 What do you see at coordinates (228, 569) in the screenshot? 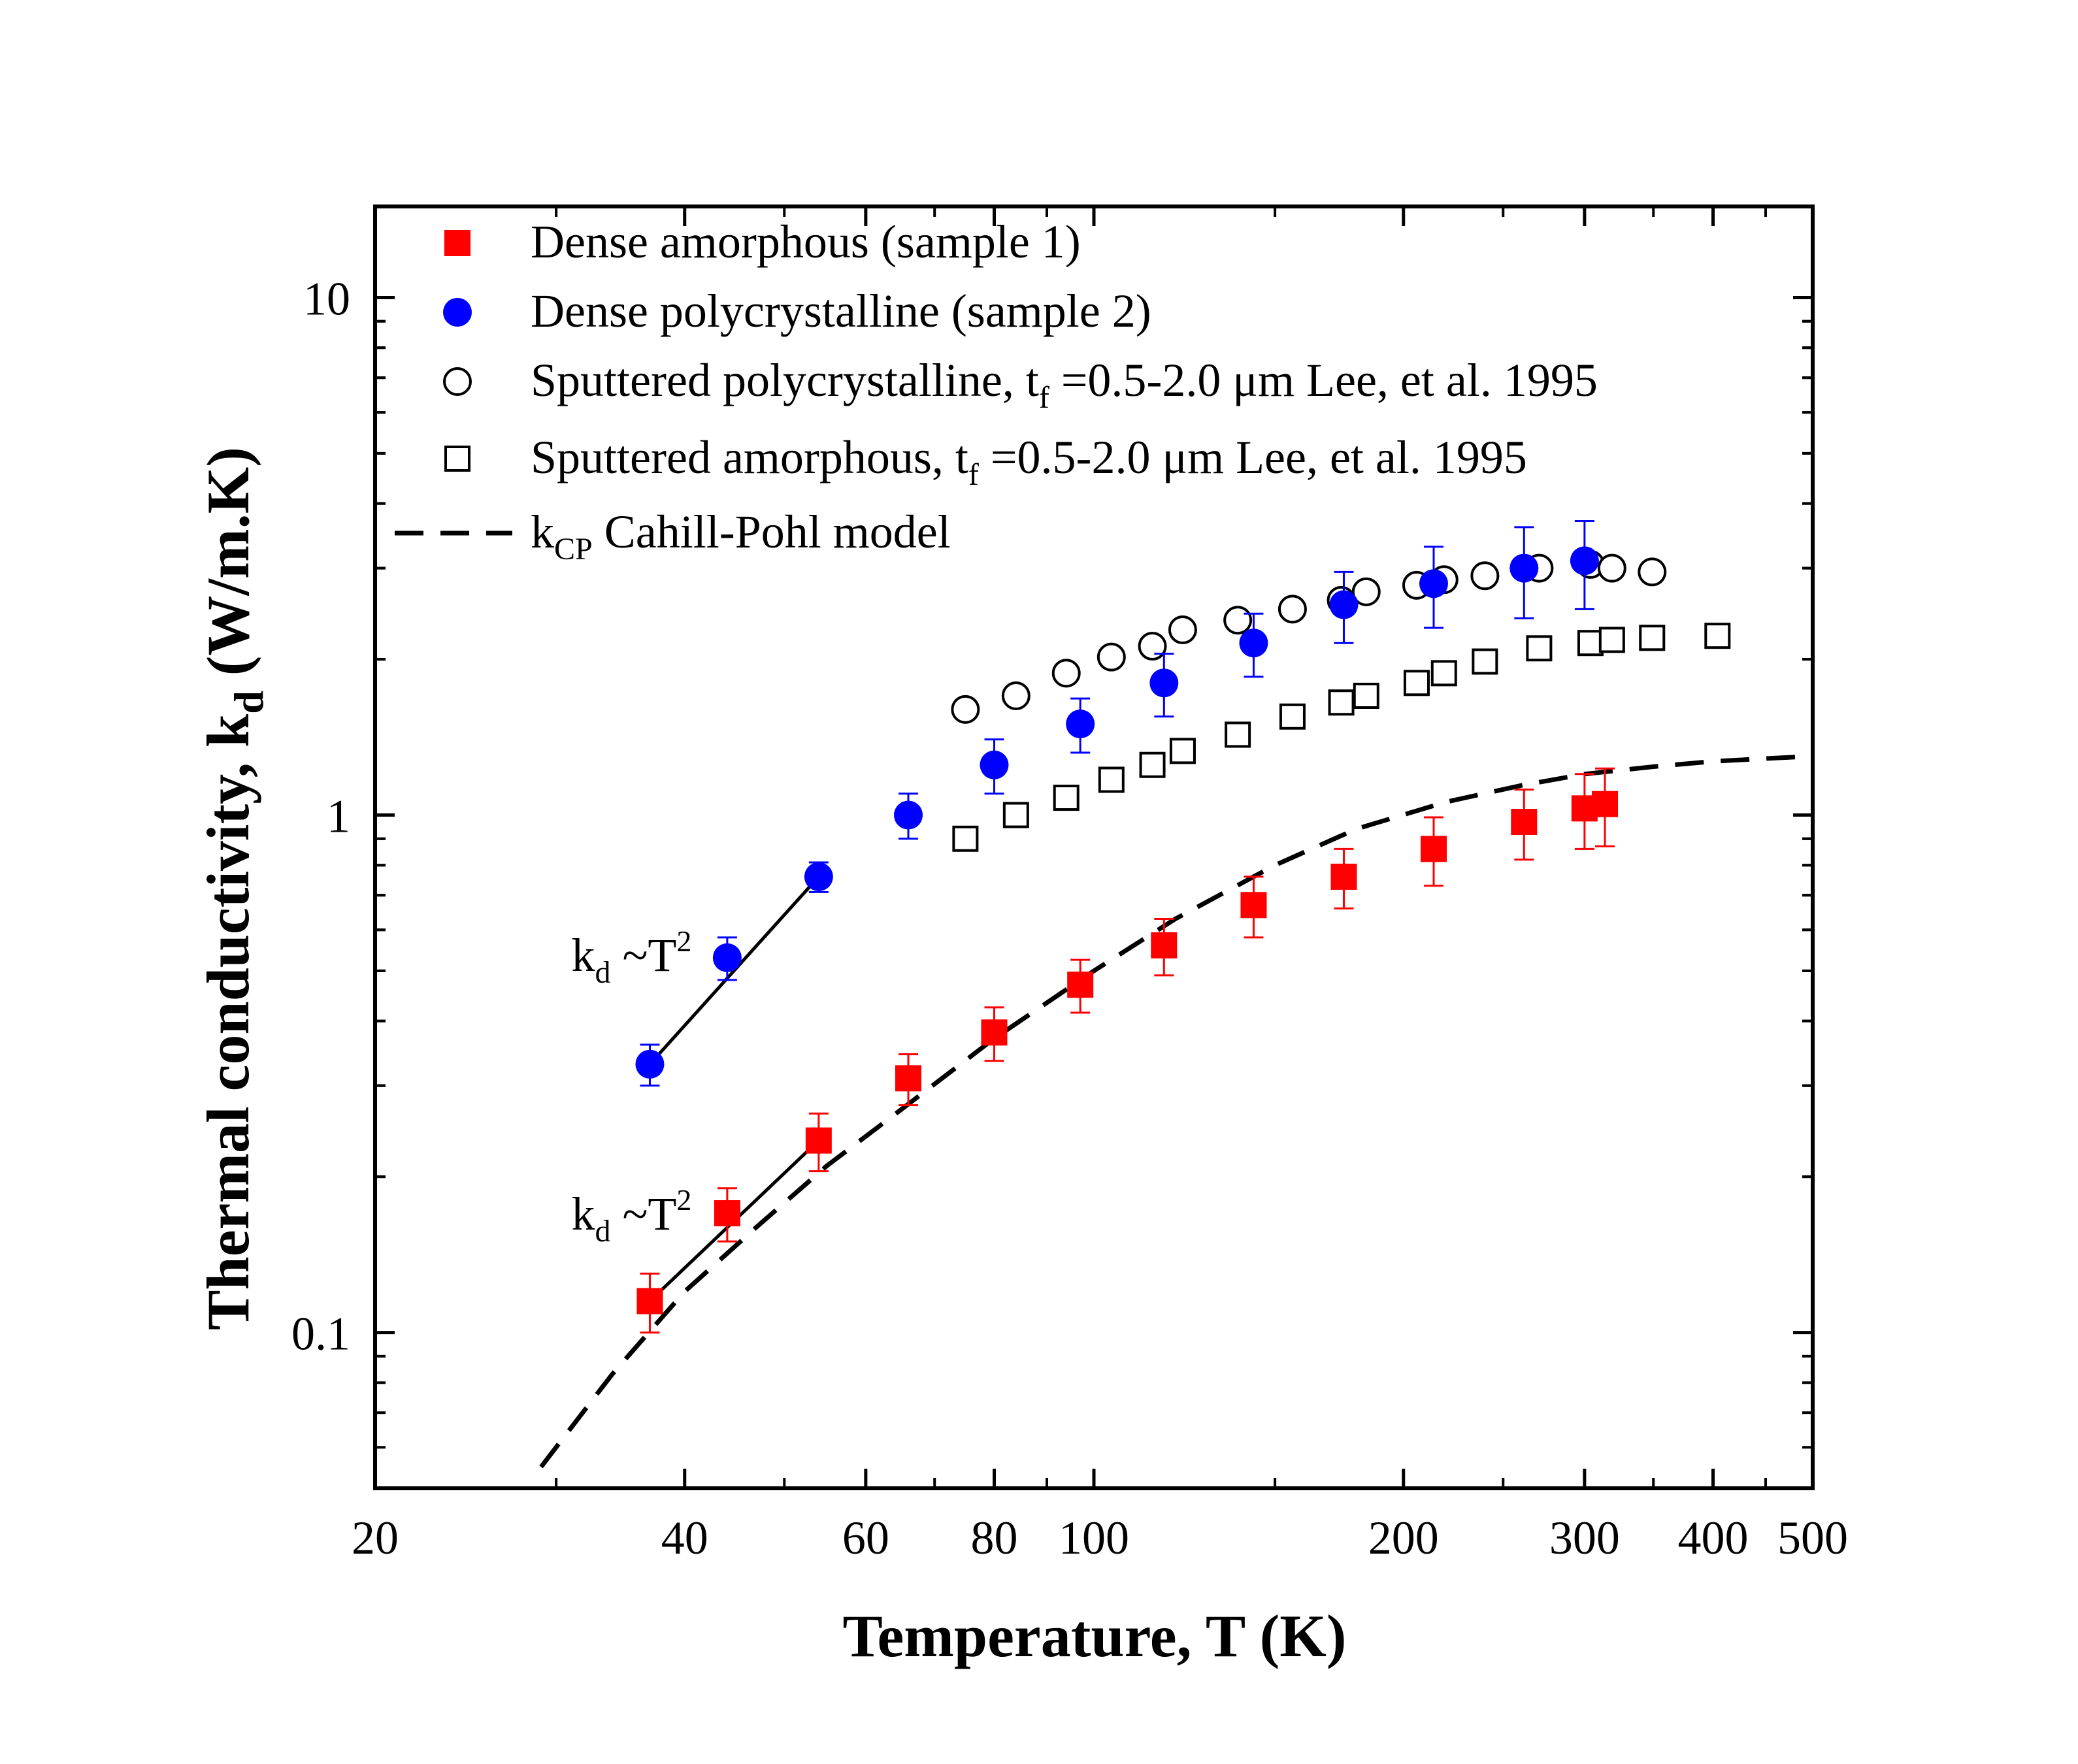
I see `y-axis-title-unit: (W/m.K)` at bounding box center [228, 569].